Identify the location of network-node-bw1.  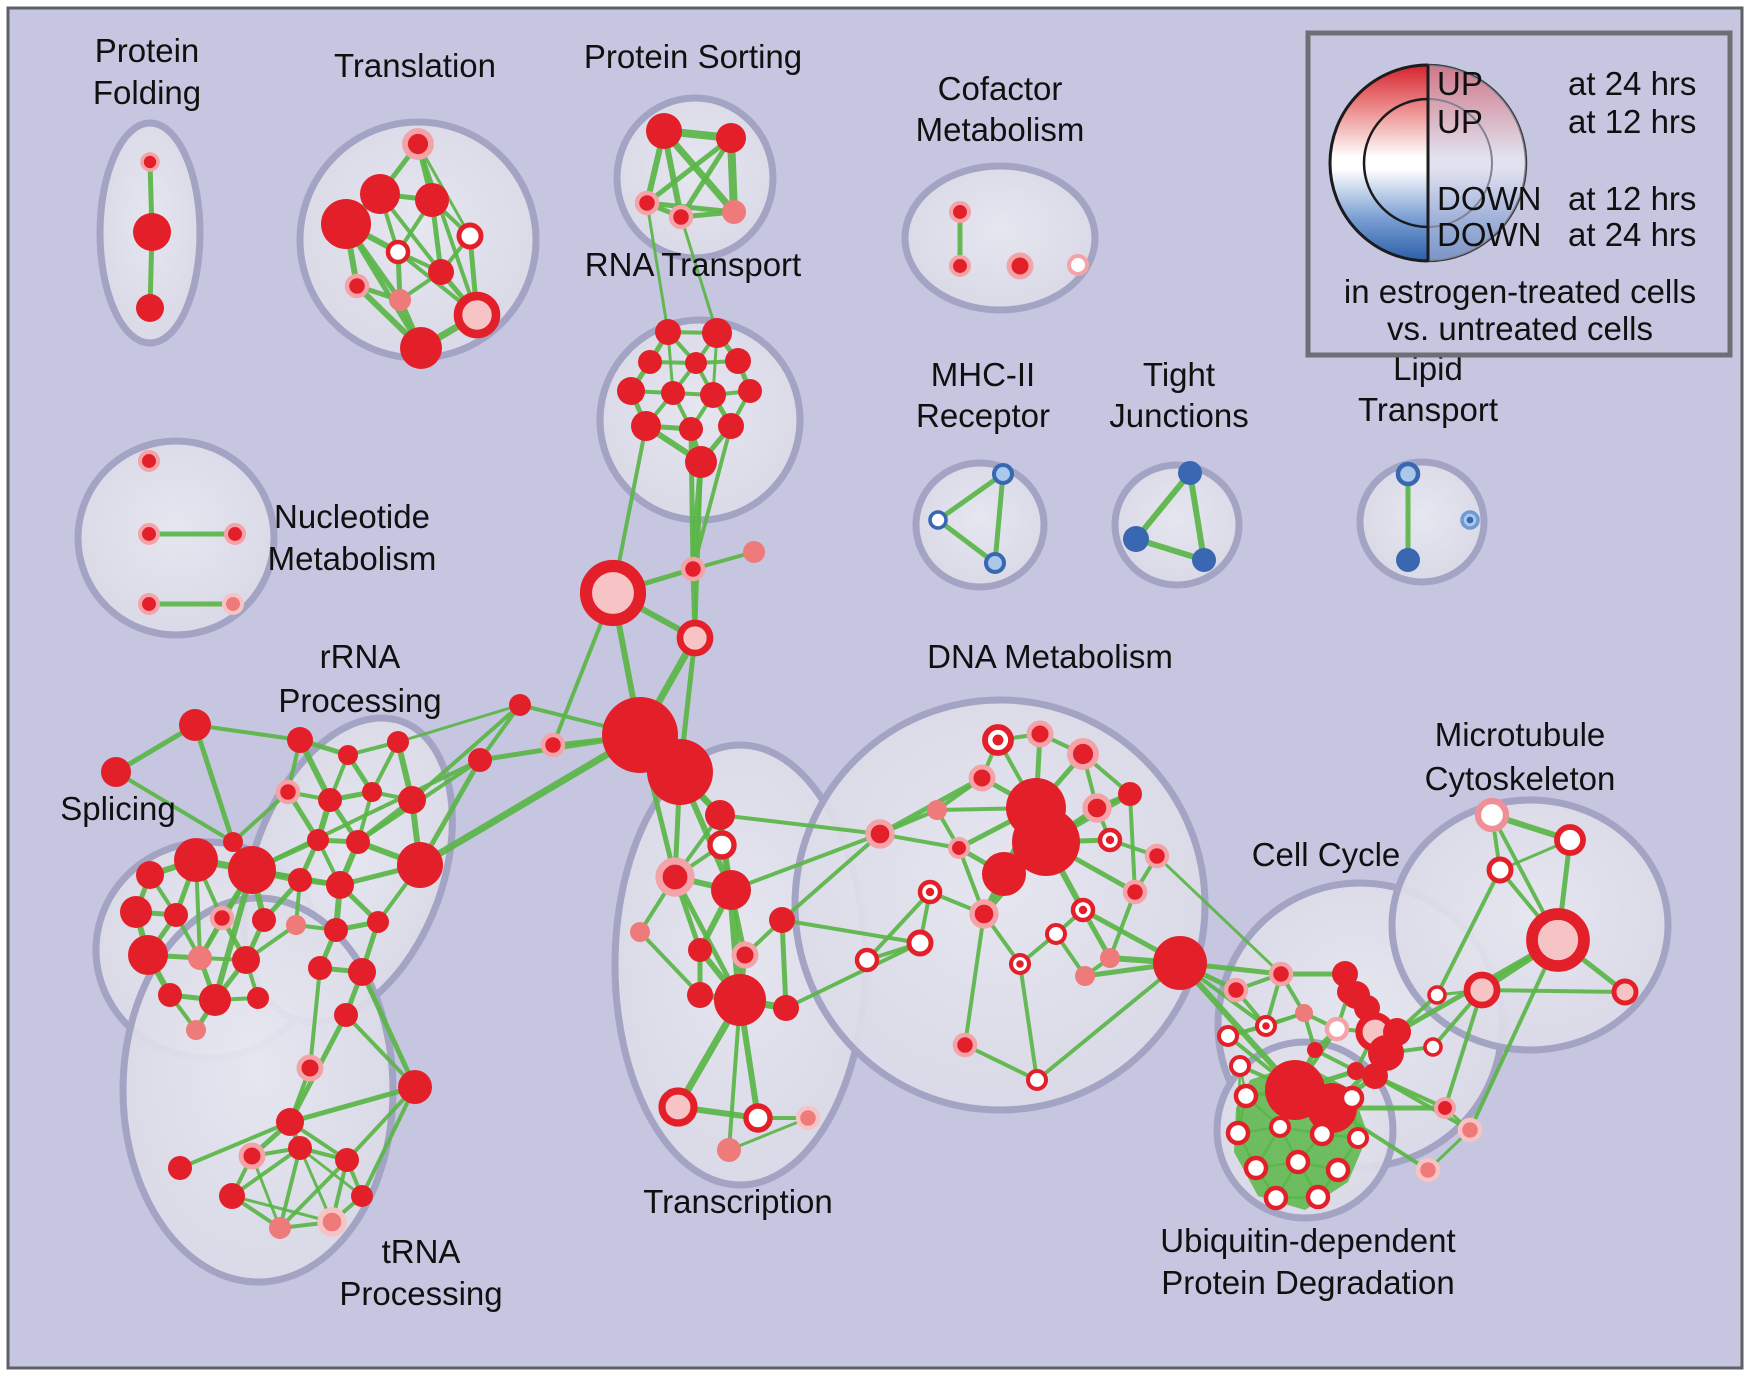
(920, 943).